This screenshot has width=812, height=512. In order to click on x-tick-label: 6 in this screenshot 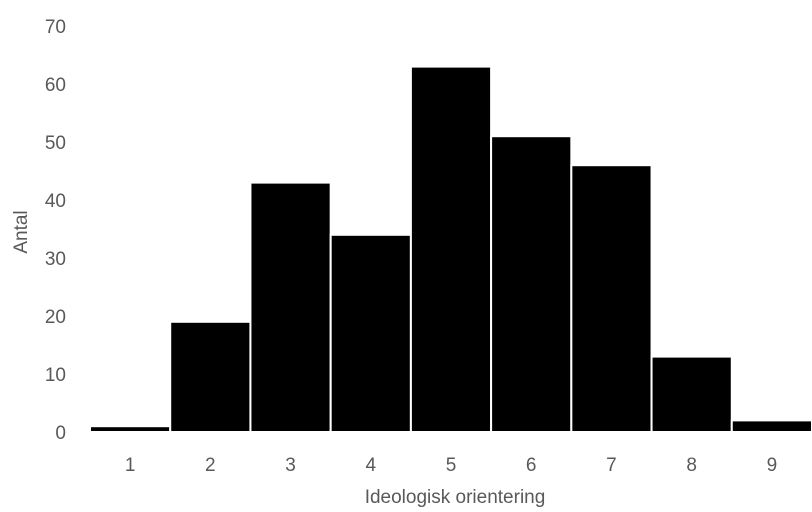, I will do `click(531, 465)`.